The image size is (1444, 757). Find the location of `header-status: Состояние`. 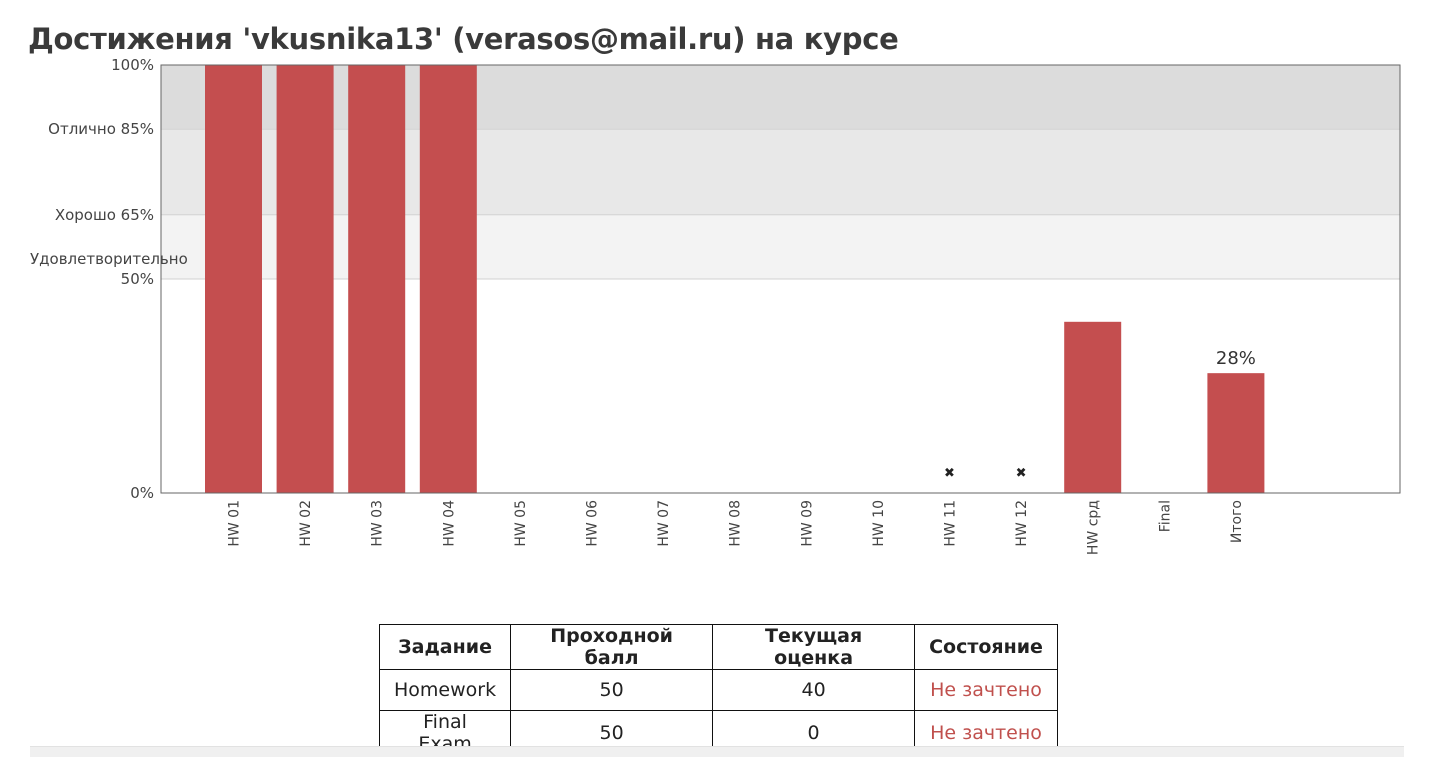

header-status: Состояние is located at coordinates (986, 647).